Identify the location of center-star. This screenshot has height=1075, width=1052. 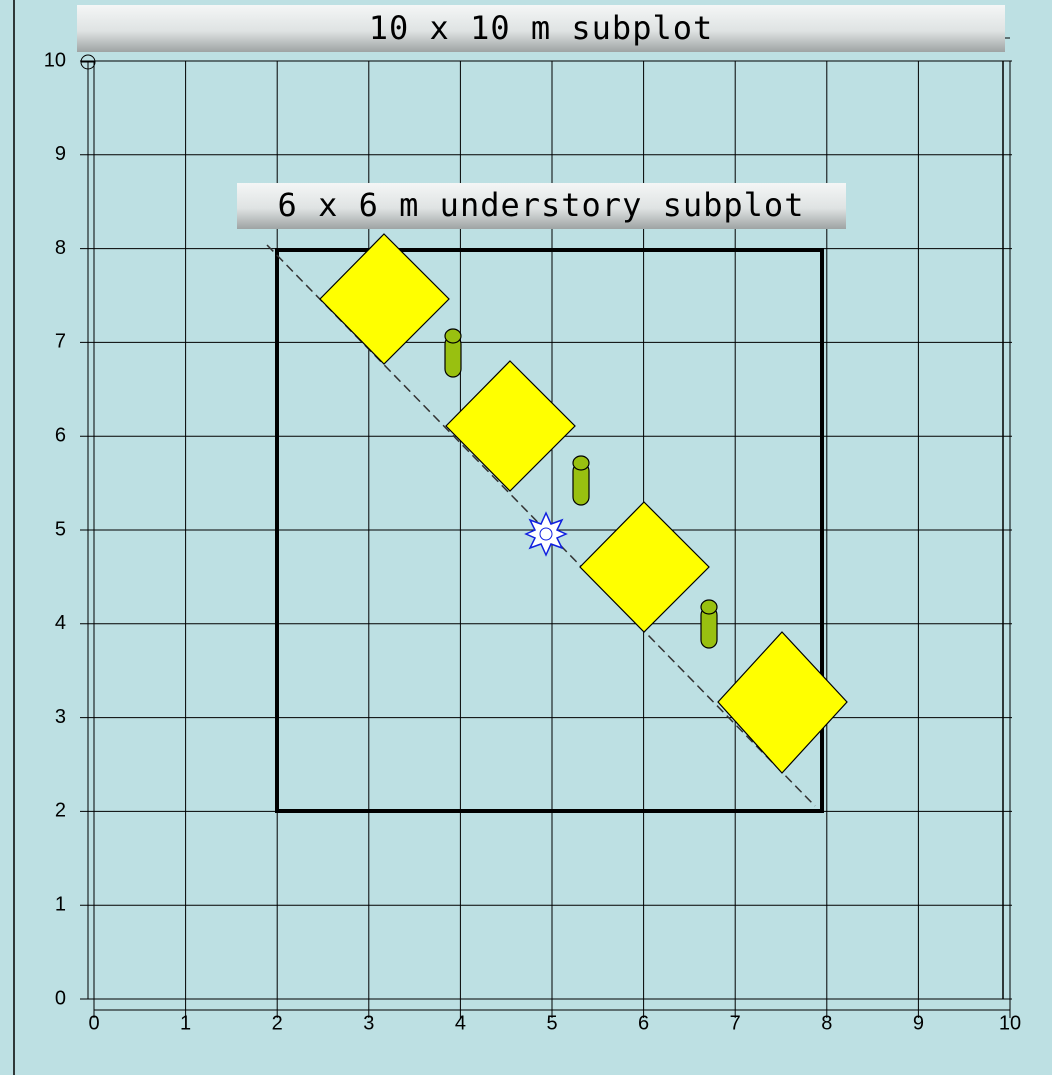
(546, 534).